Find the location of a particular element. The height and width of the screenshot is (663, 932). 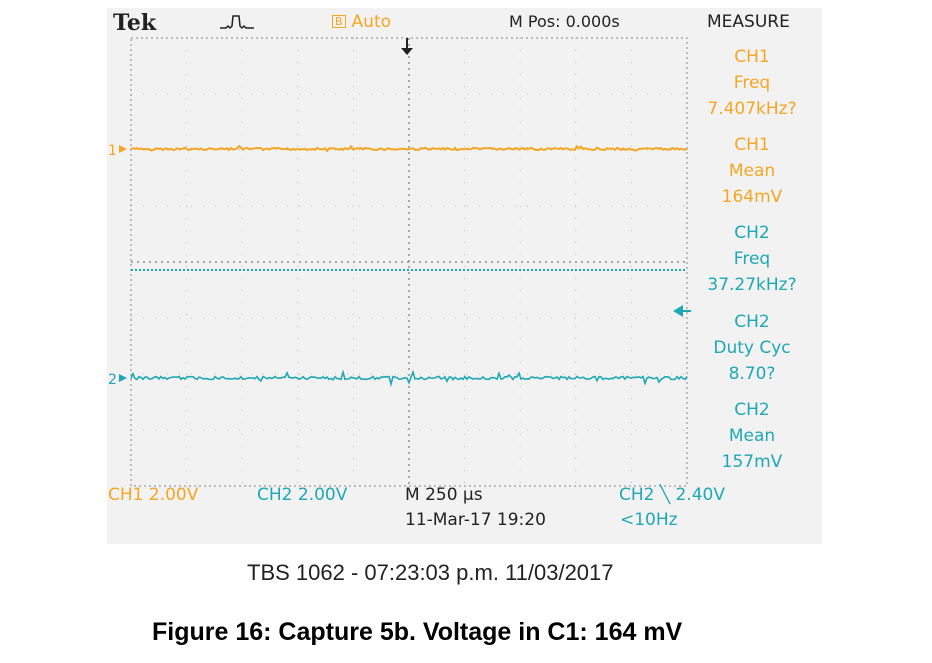

measure-item: CH2 Duty Cyc 8.70? is located at coordinates (752, 348).